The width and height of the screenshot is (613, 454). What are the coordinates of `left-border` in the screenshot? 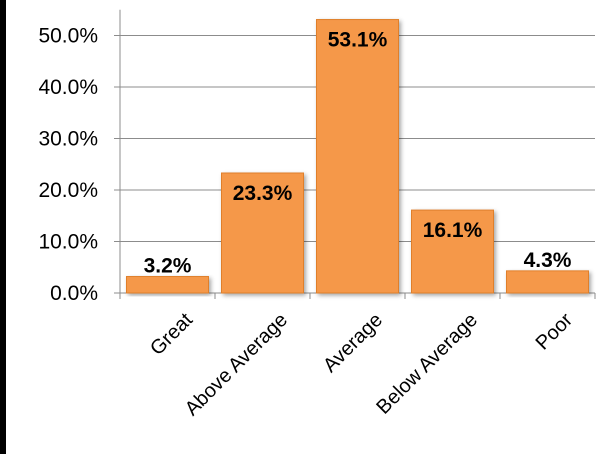 It's located at (3, 227).